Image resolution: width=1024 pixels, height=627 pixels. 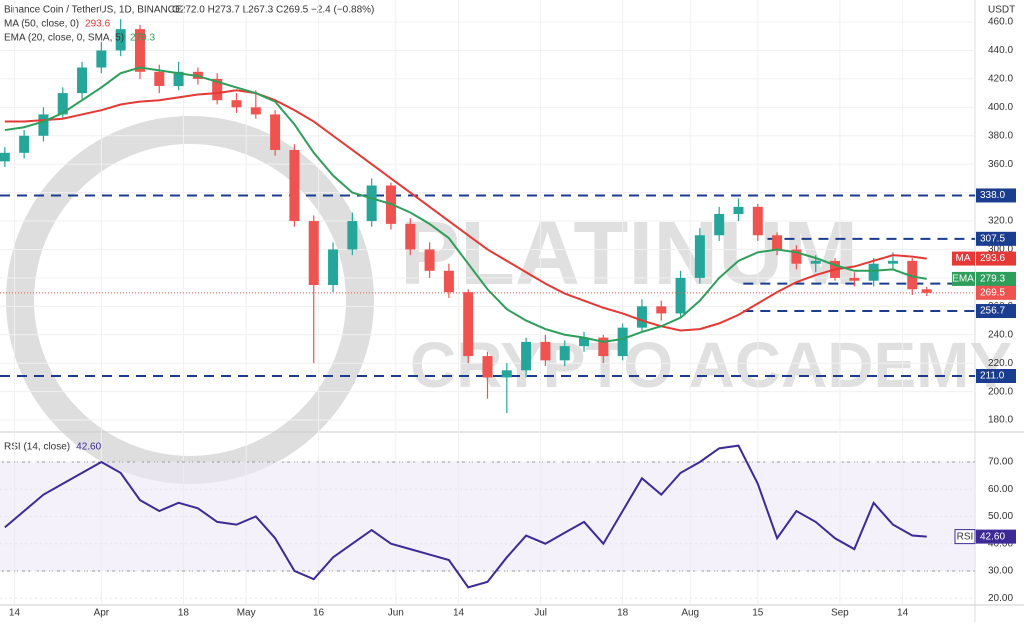 I want to click on y-tick-label: 360.0, so click(x=1000, y=164).